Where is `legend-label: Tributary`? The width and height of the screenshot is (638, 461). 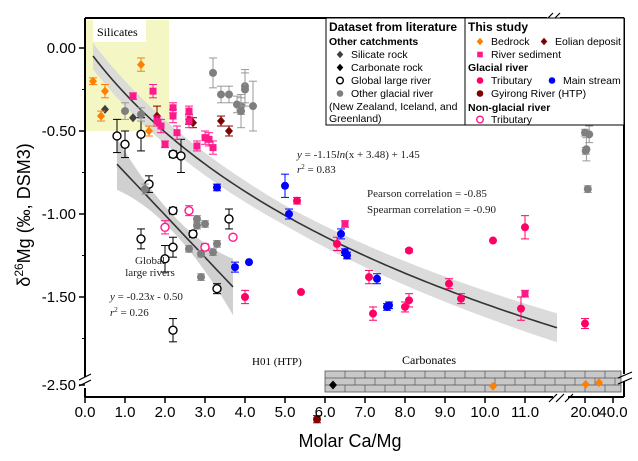 legend-label: Tributary is located at coordinates (512, 81).